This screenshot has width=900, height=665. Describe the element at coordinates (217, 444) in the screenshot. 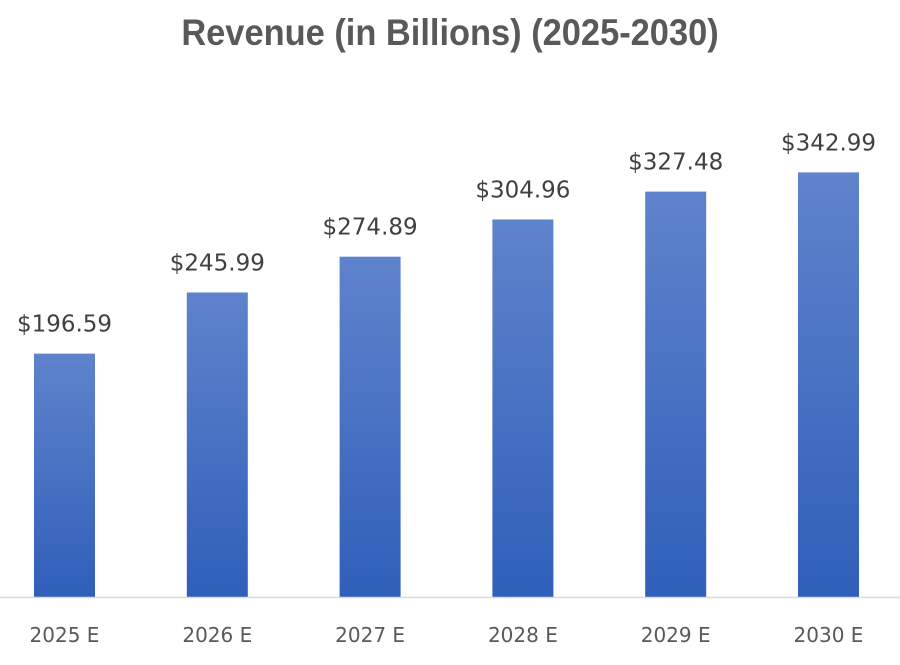

I see `bar-2026-e` at that location.